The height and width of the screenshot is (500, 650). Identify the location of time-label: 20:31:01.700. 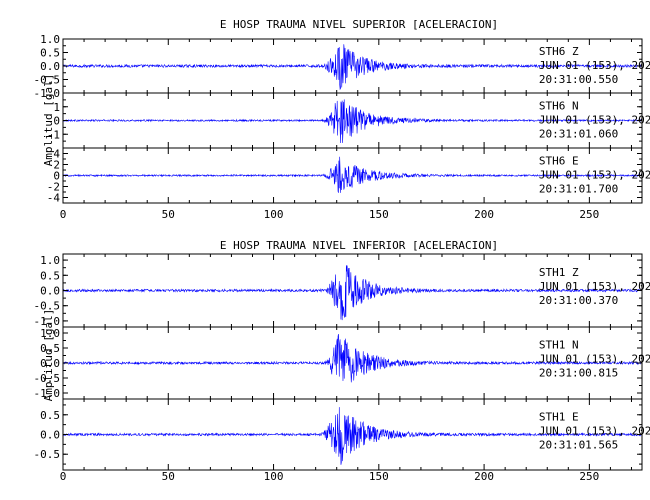
(578, 189).